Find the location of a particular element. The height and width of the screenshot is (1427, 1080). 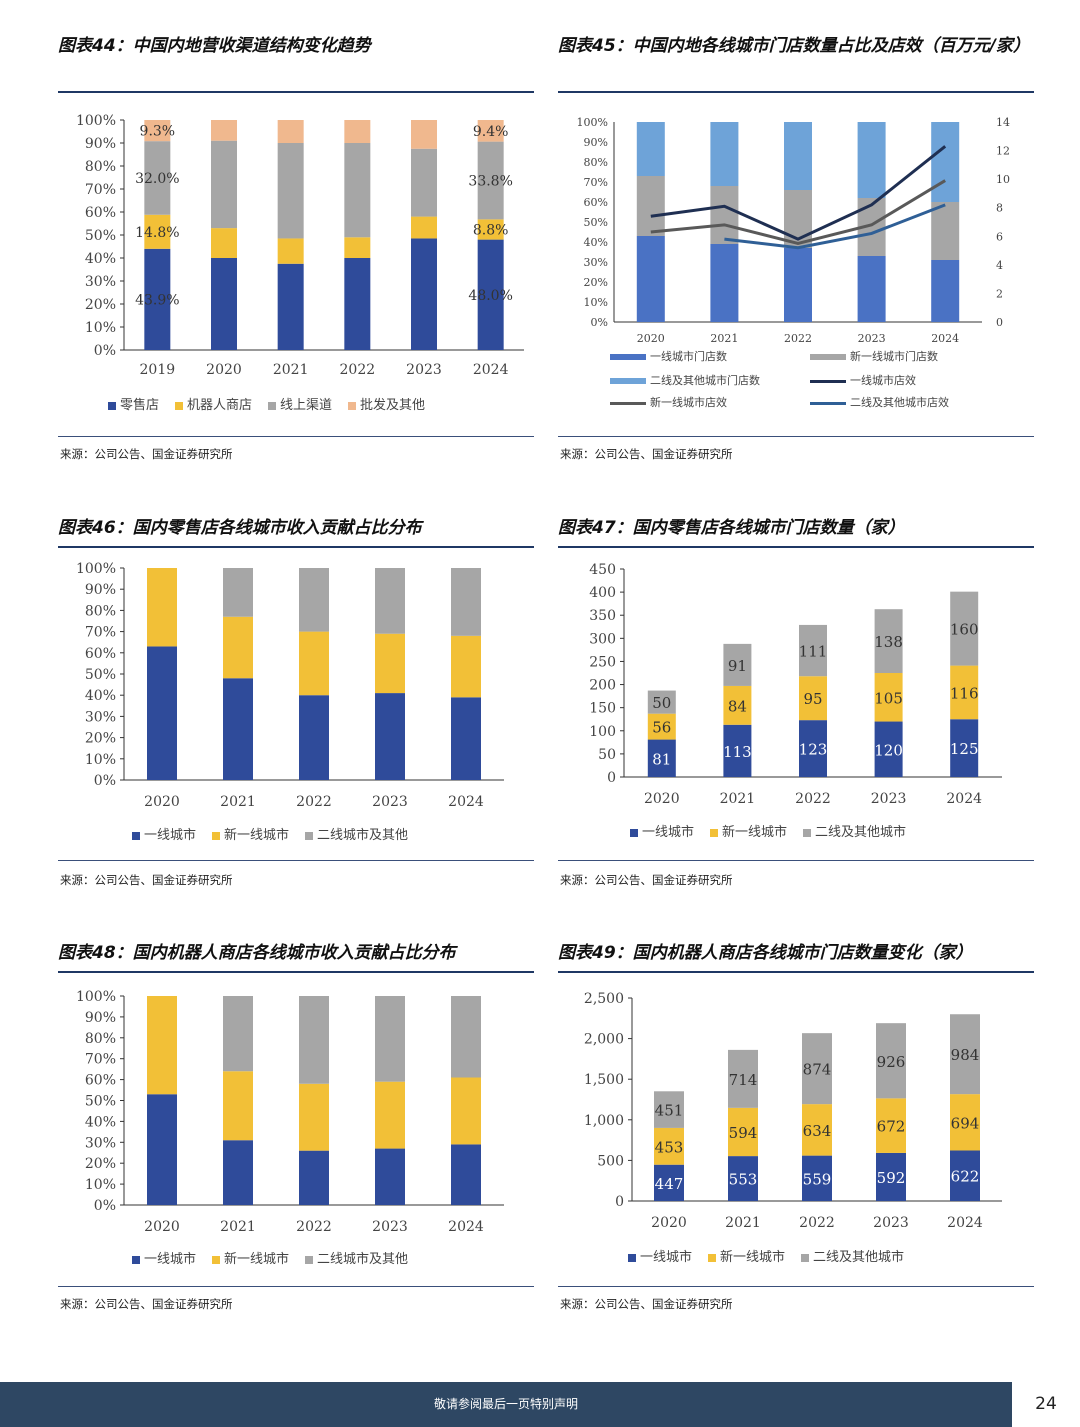

data-label: 9.4% is located at coordinates (491, 132).